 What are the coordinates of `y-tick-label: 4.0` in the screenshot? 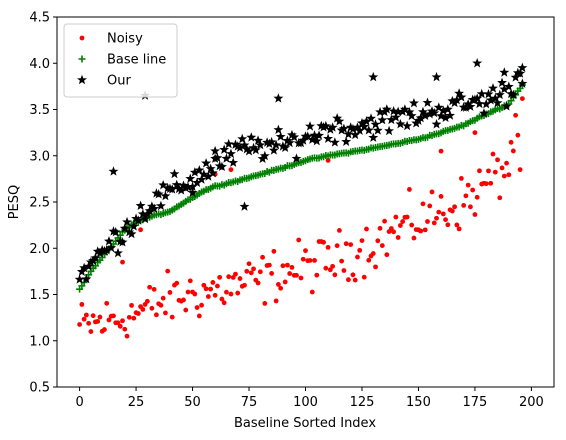 It's located at (39, 64).